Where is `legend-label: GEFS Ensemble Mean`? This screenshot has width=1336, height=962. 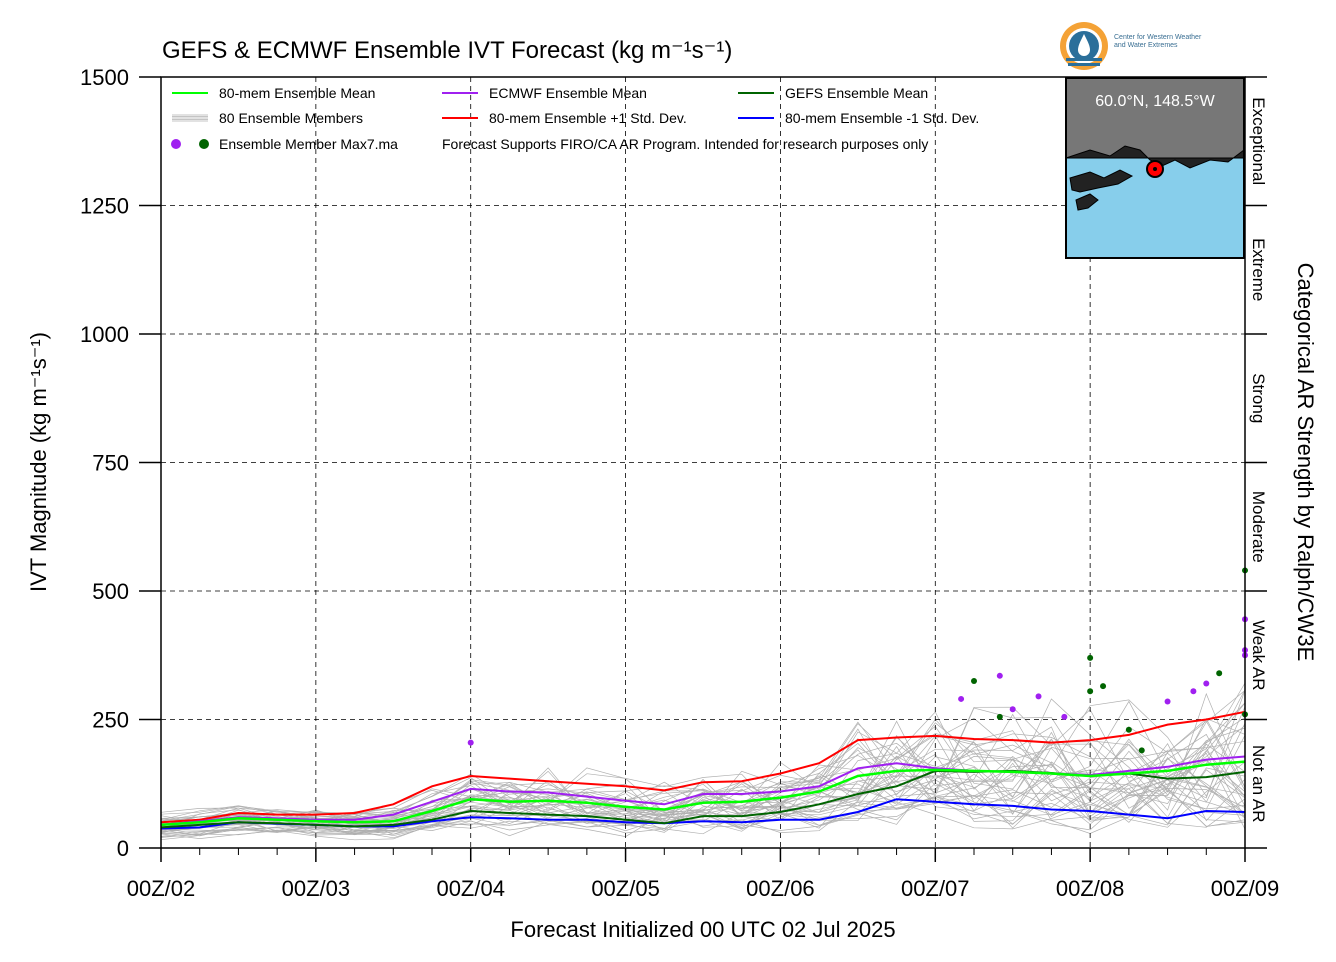
legend-label: GEFS Ensemble Mean is located at coordinates (856, 93).